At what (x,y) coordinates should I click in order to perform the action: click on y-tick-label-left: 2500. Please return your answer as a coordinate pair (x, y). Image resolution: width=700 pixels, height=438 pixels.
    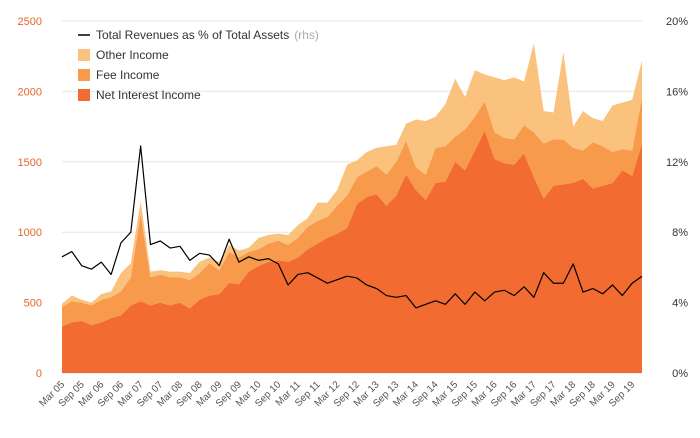
    Looking at the image, I should click on (30, 22).